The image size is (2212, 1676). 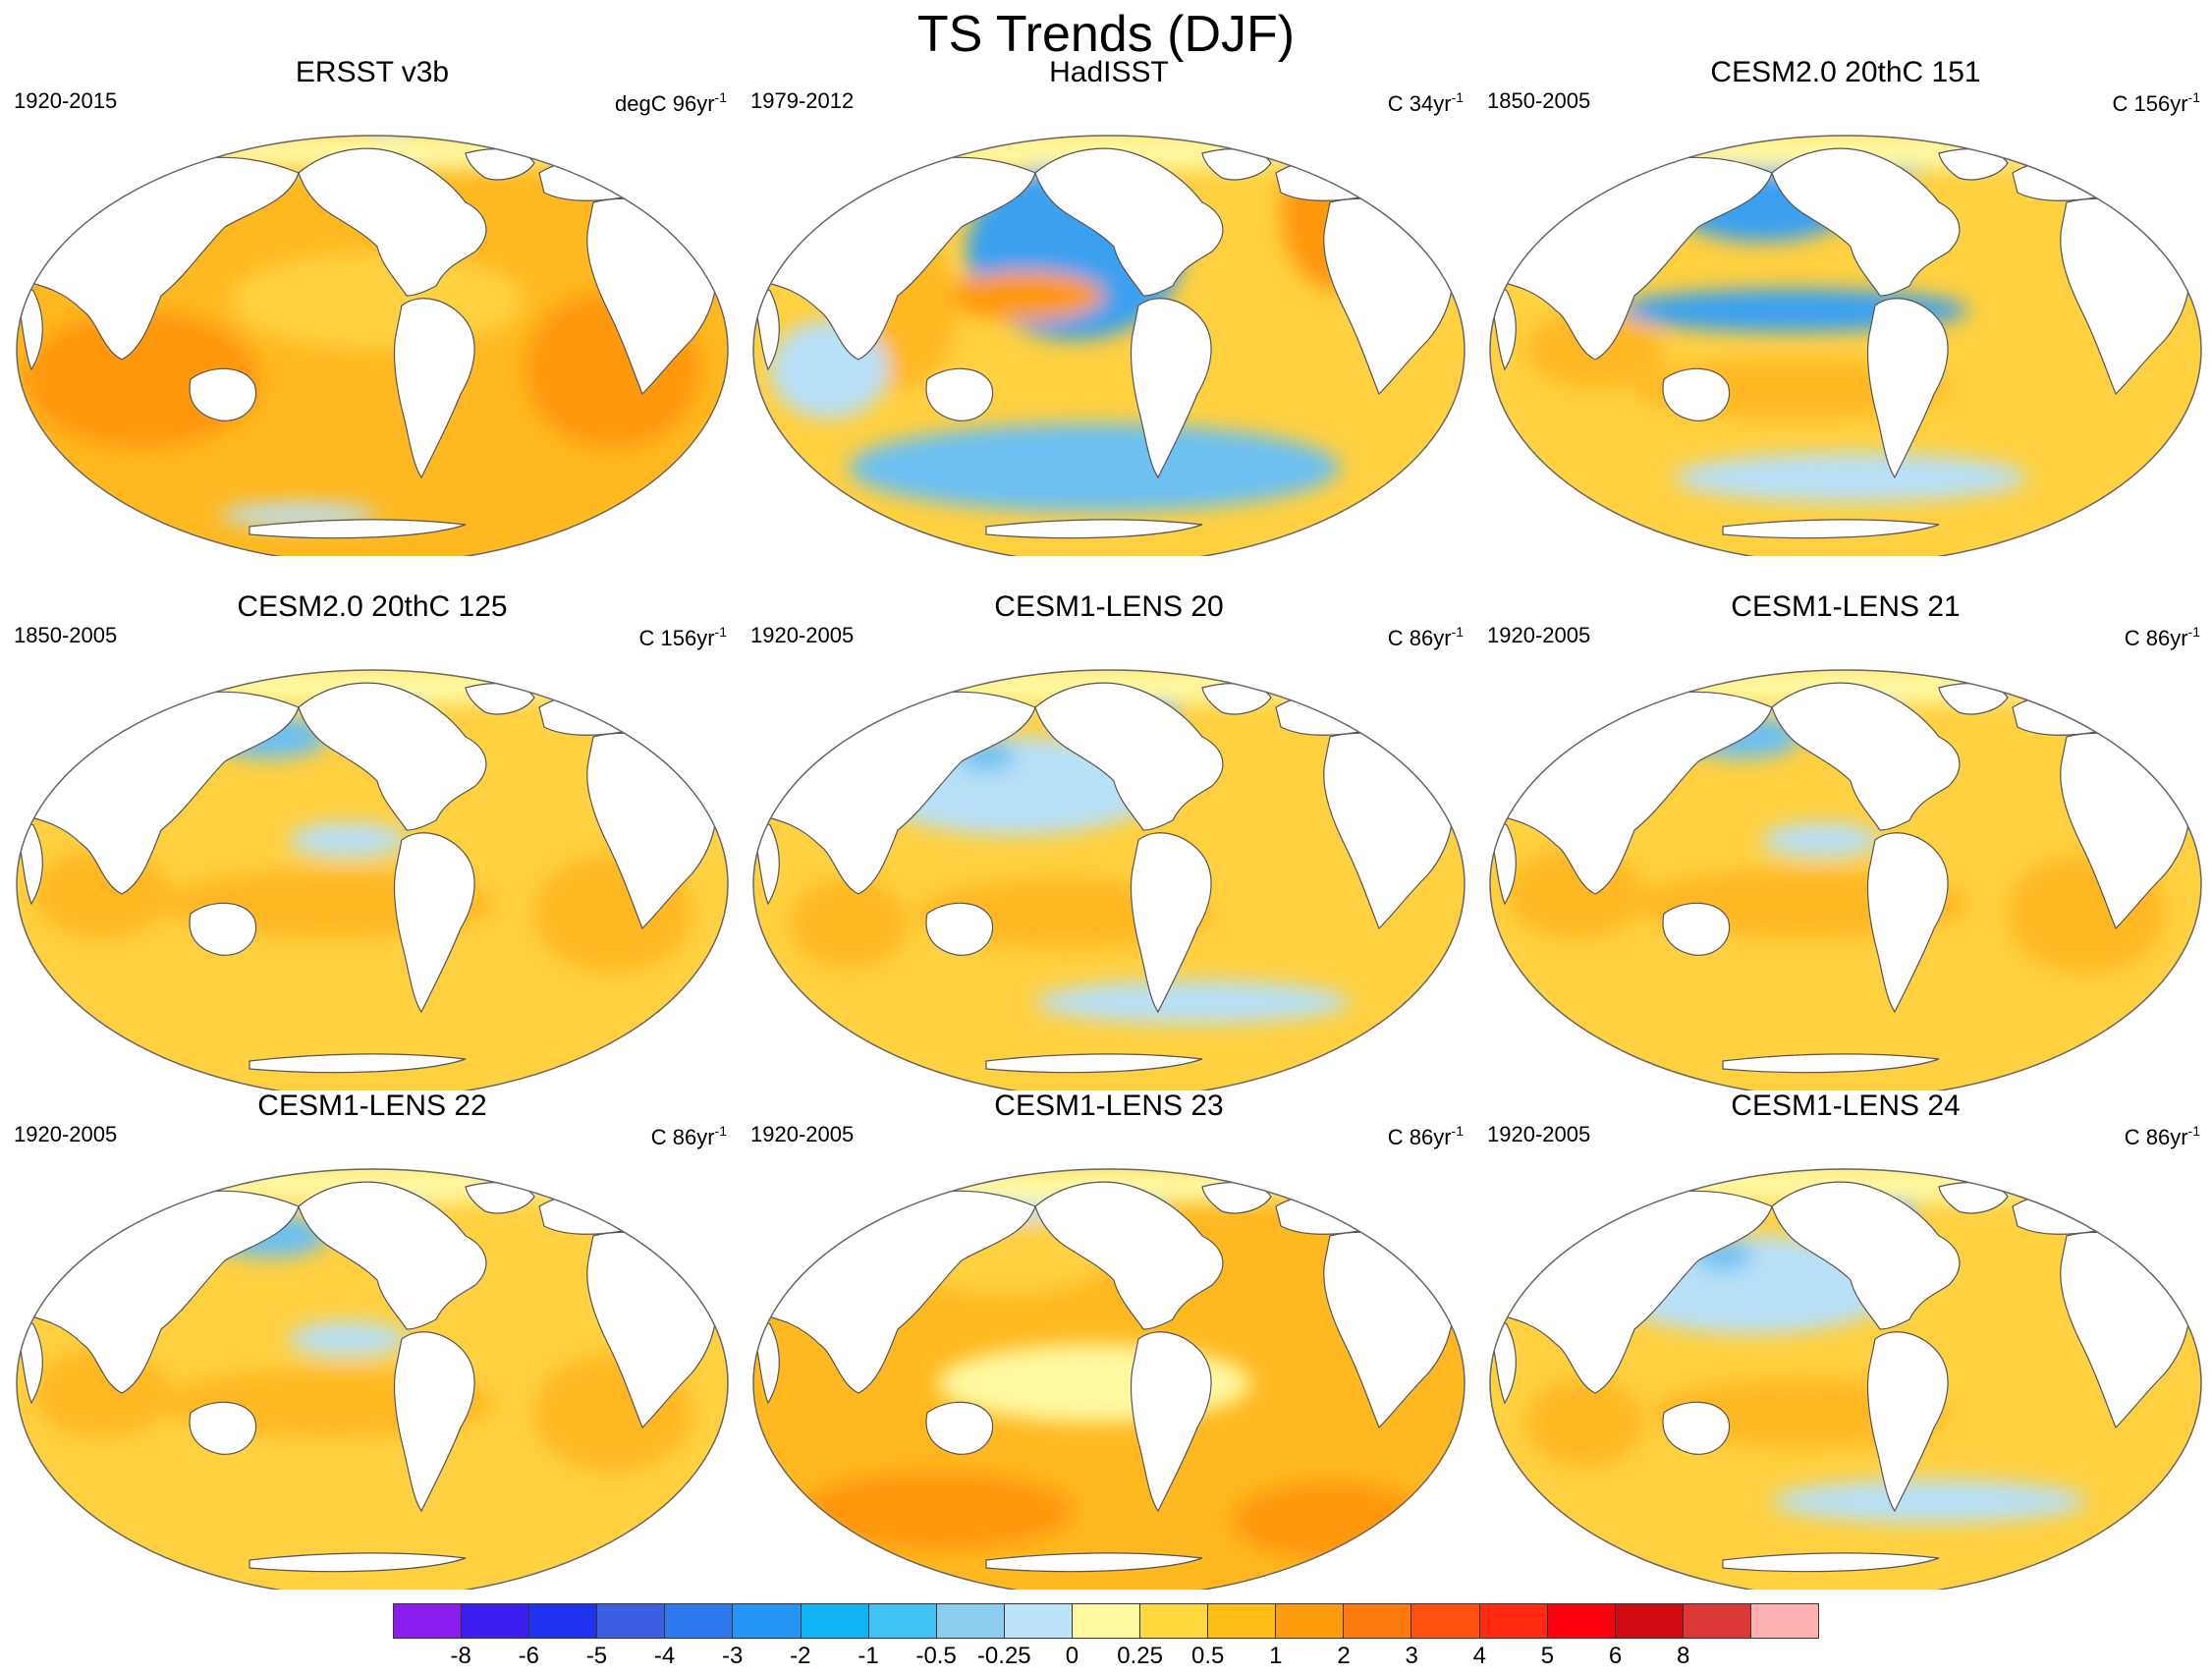 What do you see at coordinates (1683, 1656) in the screenshot?
I see `colorbar-label: 8` at bounding box center [1683, 1656].